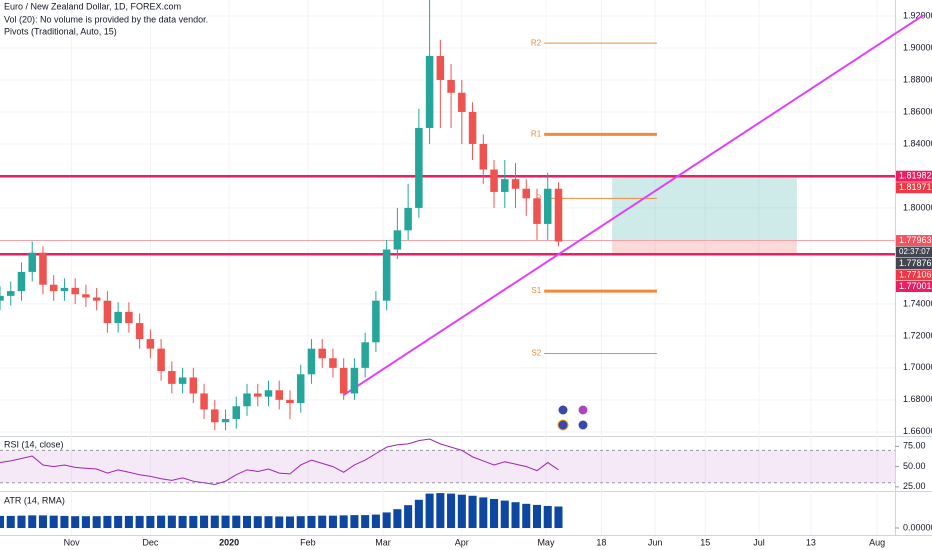 The image size is (932, 550). I want to click on countdown-box, so click(914, 252).